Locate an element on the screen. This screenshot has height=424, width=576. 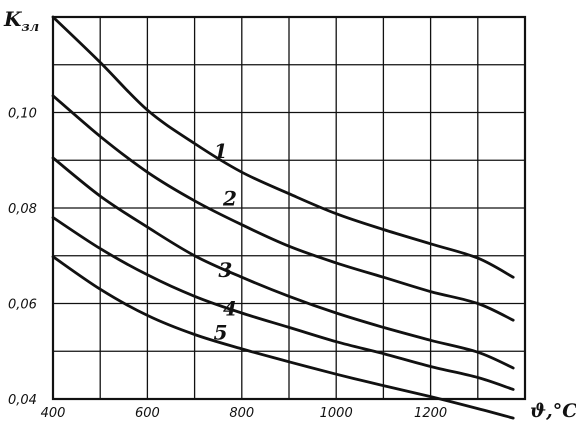
y-tick-label: 0,04 is located at coordinates (22, 400).